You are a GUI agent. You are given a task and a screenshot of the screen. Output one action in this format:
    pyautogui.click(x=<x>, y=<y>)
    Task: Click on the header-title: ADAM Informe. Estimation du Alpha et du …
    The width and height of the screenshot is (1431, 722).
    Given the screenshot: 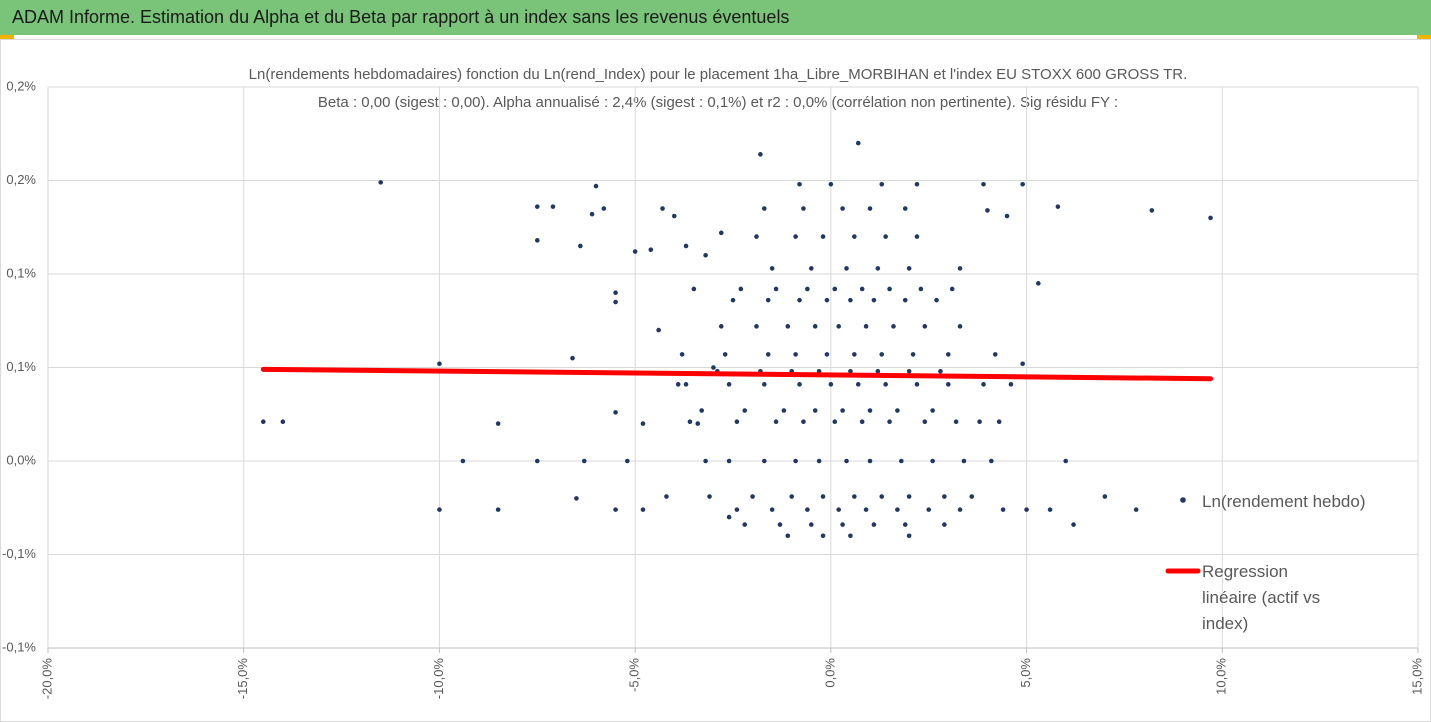 What is the action you would take?
    pyautogui.click(x=400, y=17)
    